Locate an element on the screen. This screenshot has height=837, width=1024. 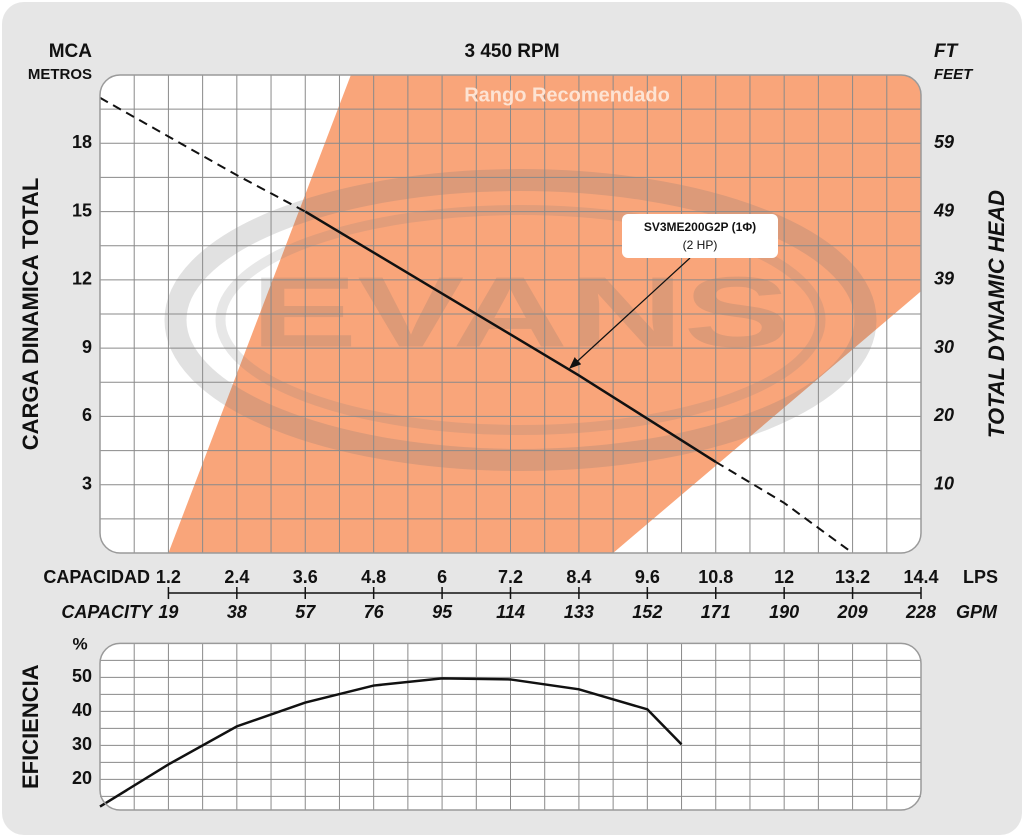
watermark: EVANS is located at coordinates (521, 312).